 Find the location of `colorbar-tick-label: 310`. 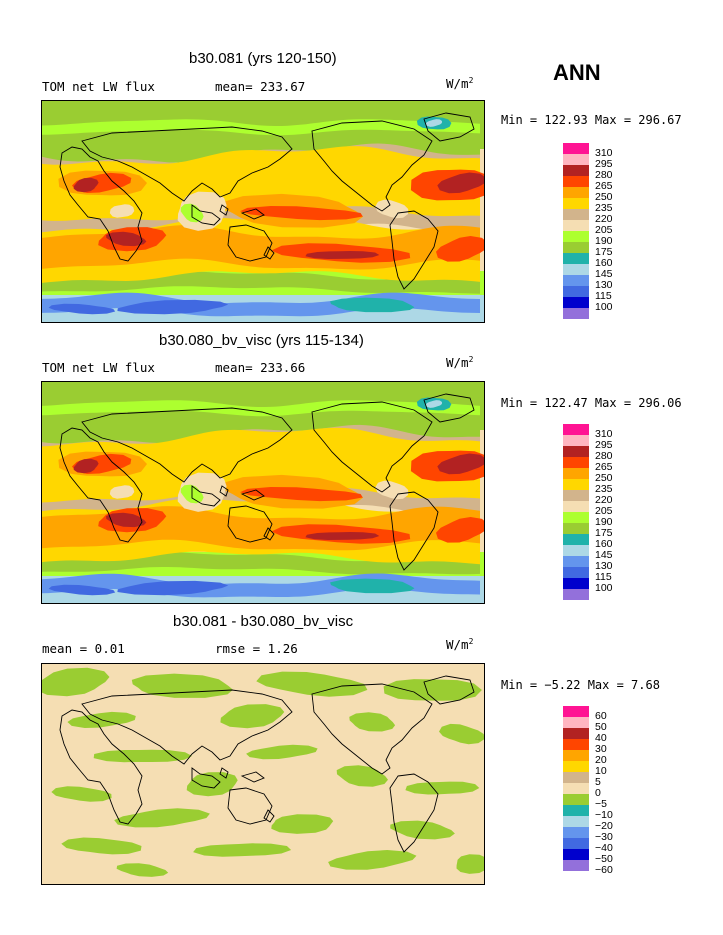

colorbar-tick-label: 310 is located at coordinates (604, 153).